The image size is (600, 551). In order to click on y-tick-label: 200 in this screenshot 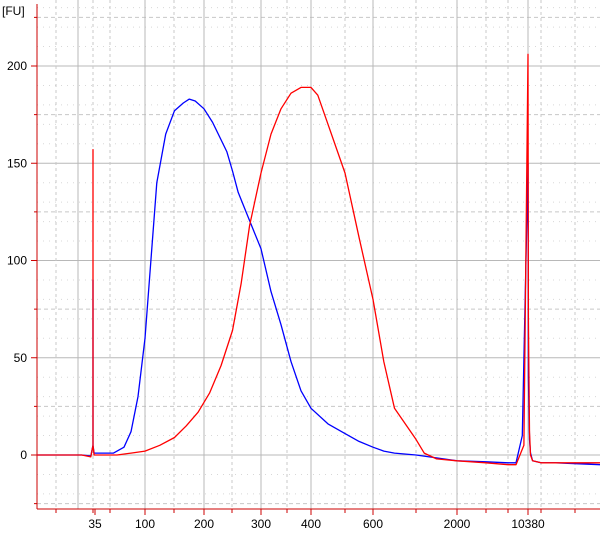, I will do `click(17, 66)`.